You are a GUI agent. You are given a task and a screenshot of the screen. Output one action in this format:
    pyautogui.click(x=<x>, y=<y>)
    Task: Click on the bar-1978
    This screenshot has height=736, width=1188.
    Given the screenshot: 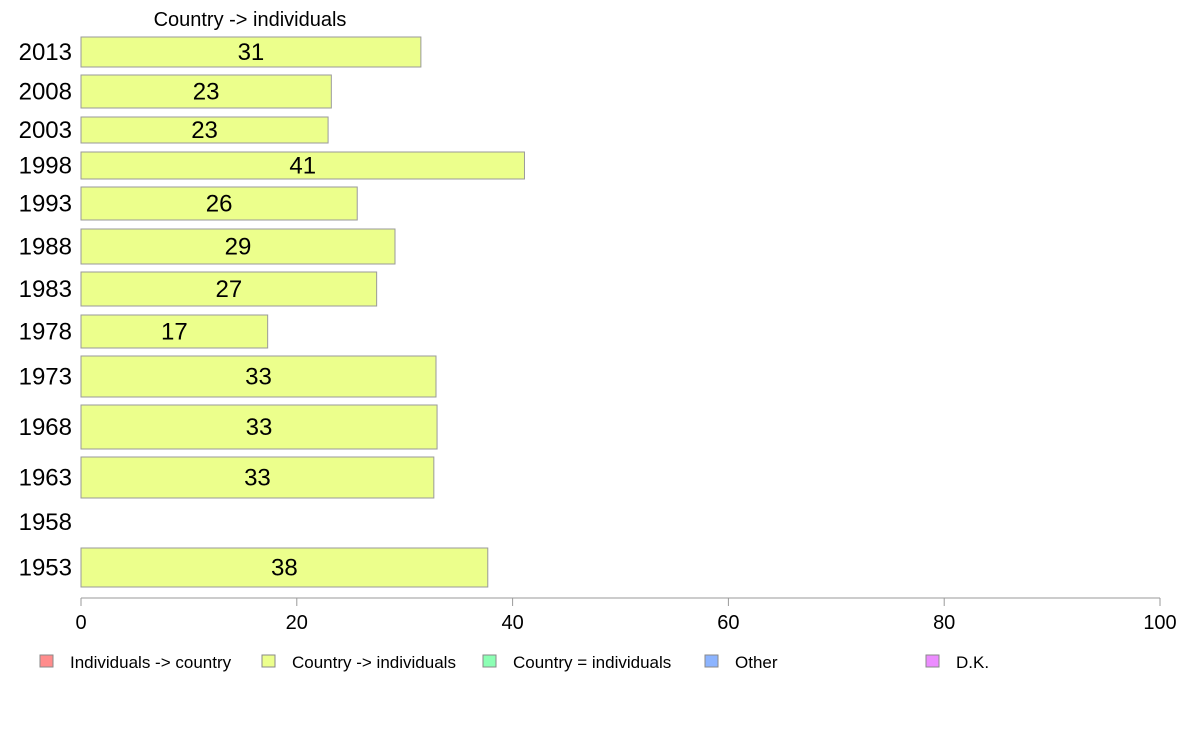 What is the action you would take?
    pyautogui.click(x=174, y=331)
    